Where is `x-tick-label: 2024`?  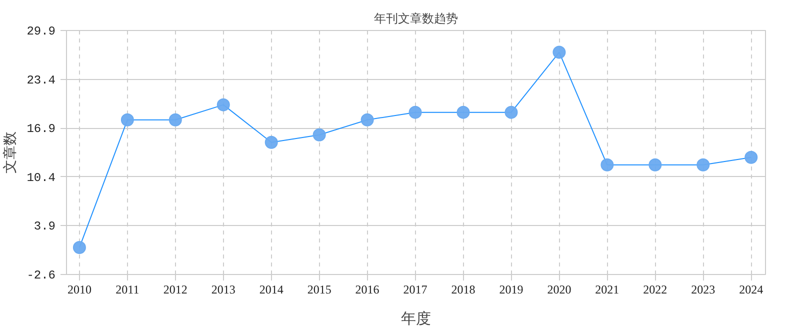
x-tick-label: 2024 is located at coordinates (751, 289).